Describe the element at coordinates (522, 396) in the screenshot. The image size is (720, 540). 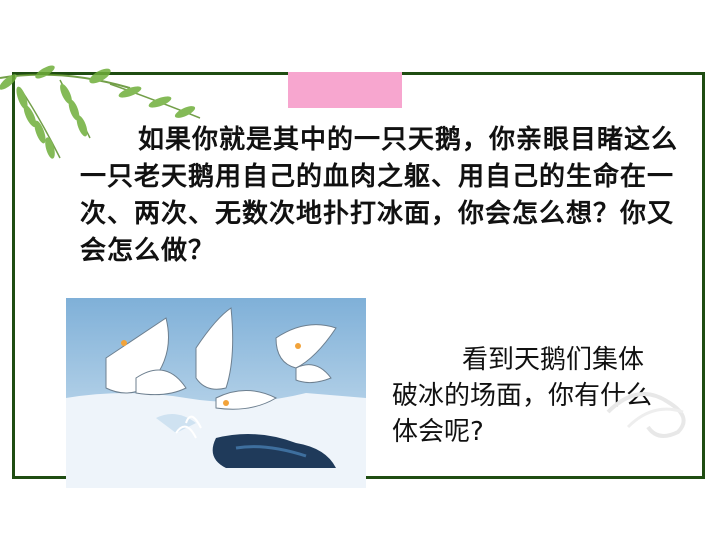
I see `secondary-question-content: 看到天鹅们集体破冰的场面，你有什么体会呢?` at that location.